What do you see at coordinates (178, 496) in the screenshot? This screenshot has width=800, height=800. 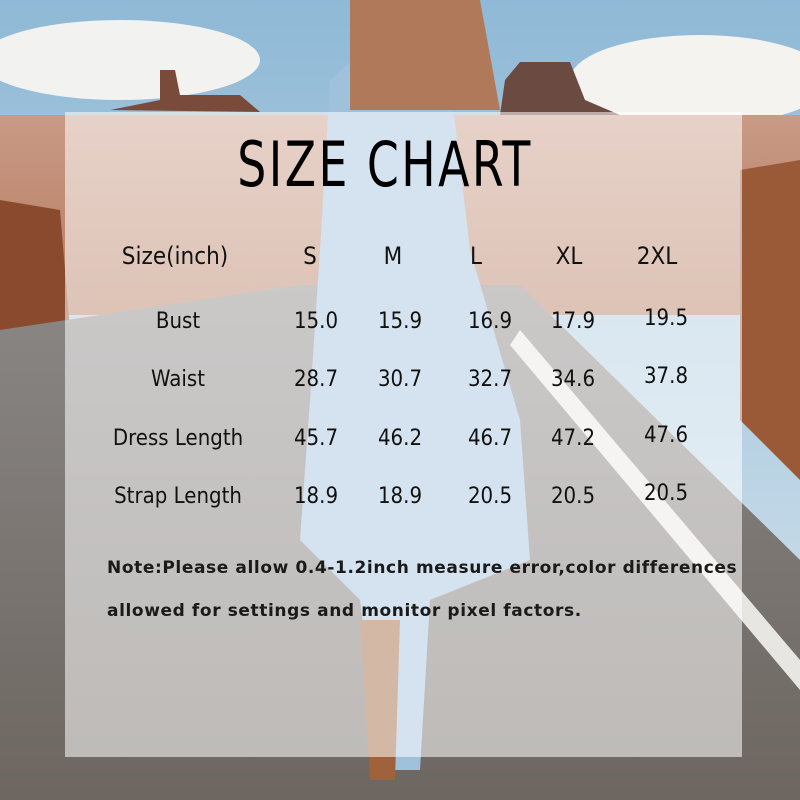 I see `row-label: Strap Length` at bounding box center [178, 496].